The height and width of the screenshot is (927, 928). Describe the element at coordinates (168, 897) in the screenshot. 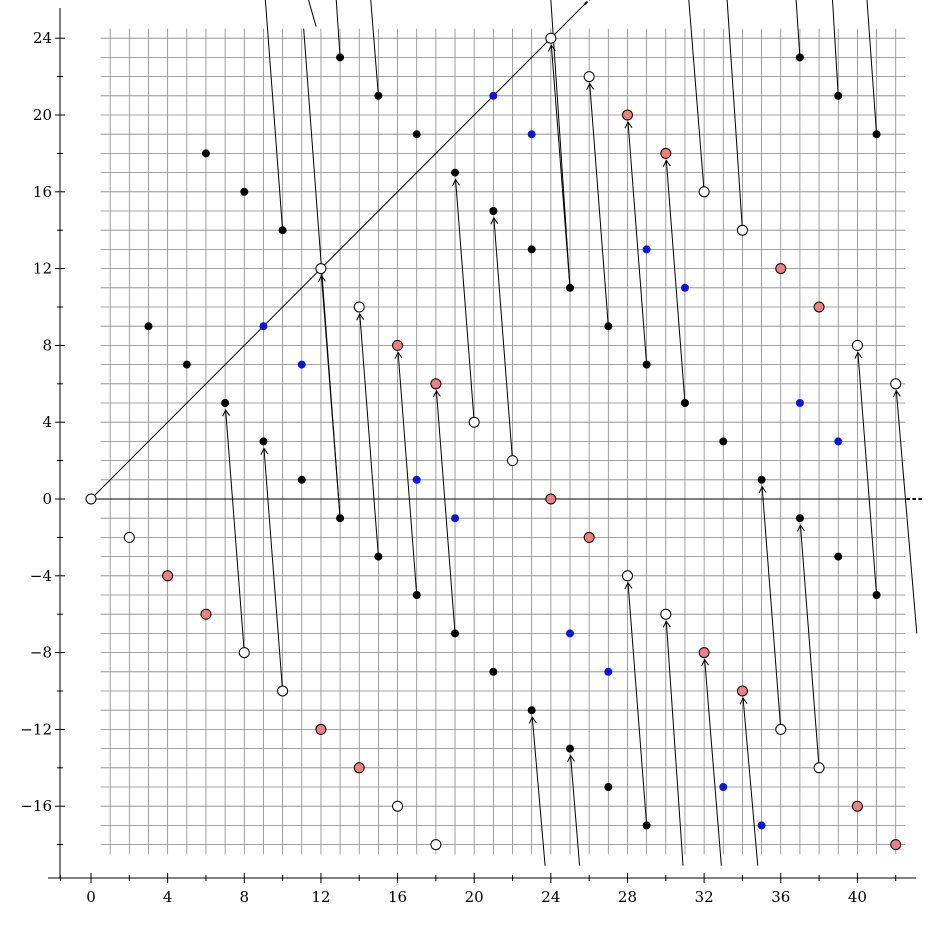

I see `x-tick-label: 4` at that location.